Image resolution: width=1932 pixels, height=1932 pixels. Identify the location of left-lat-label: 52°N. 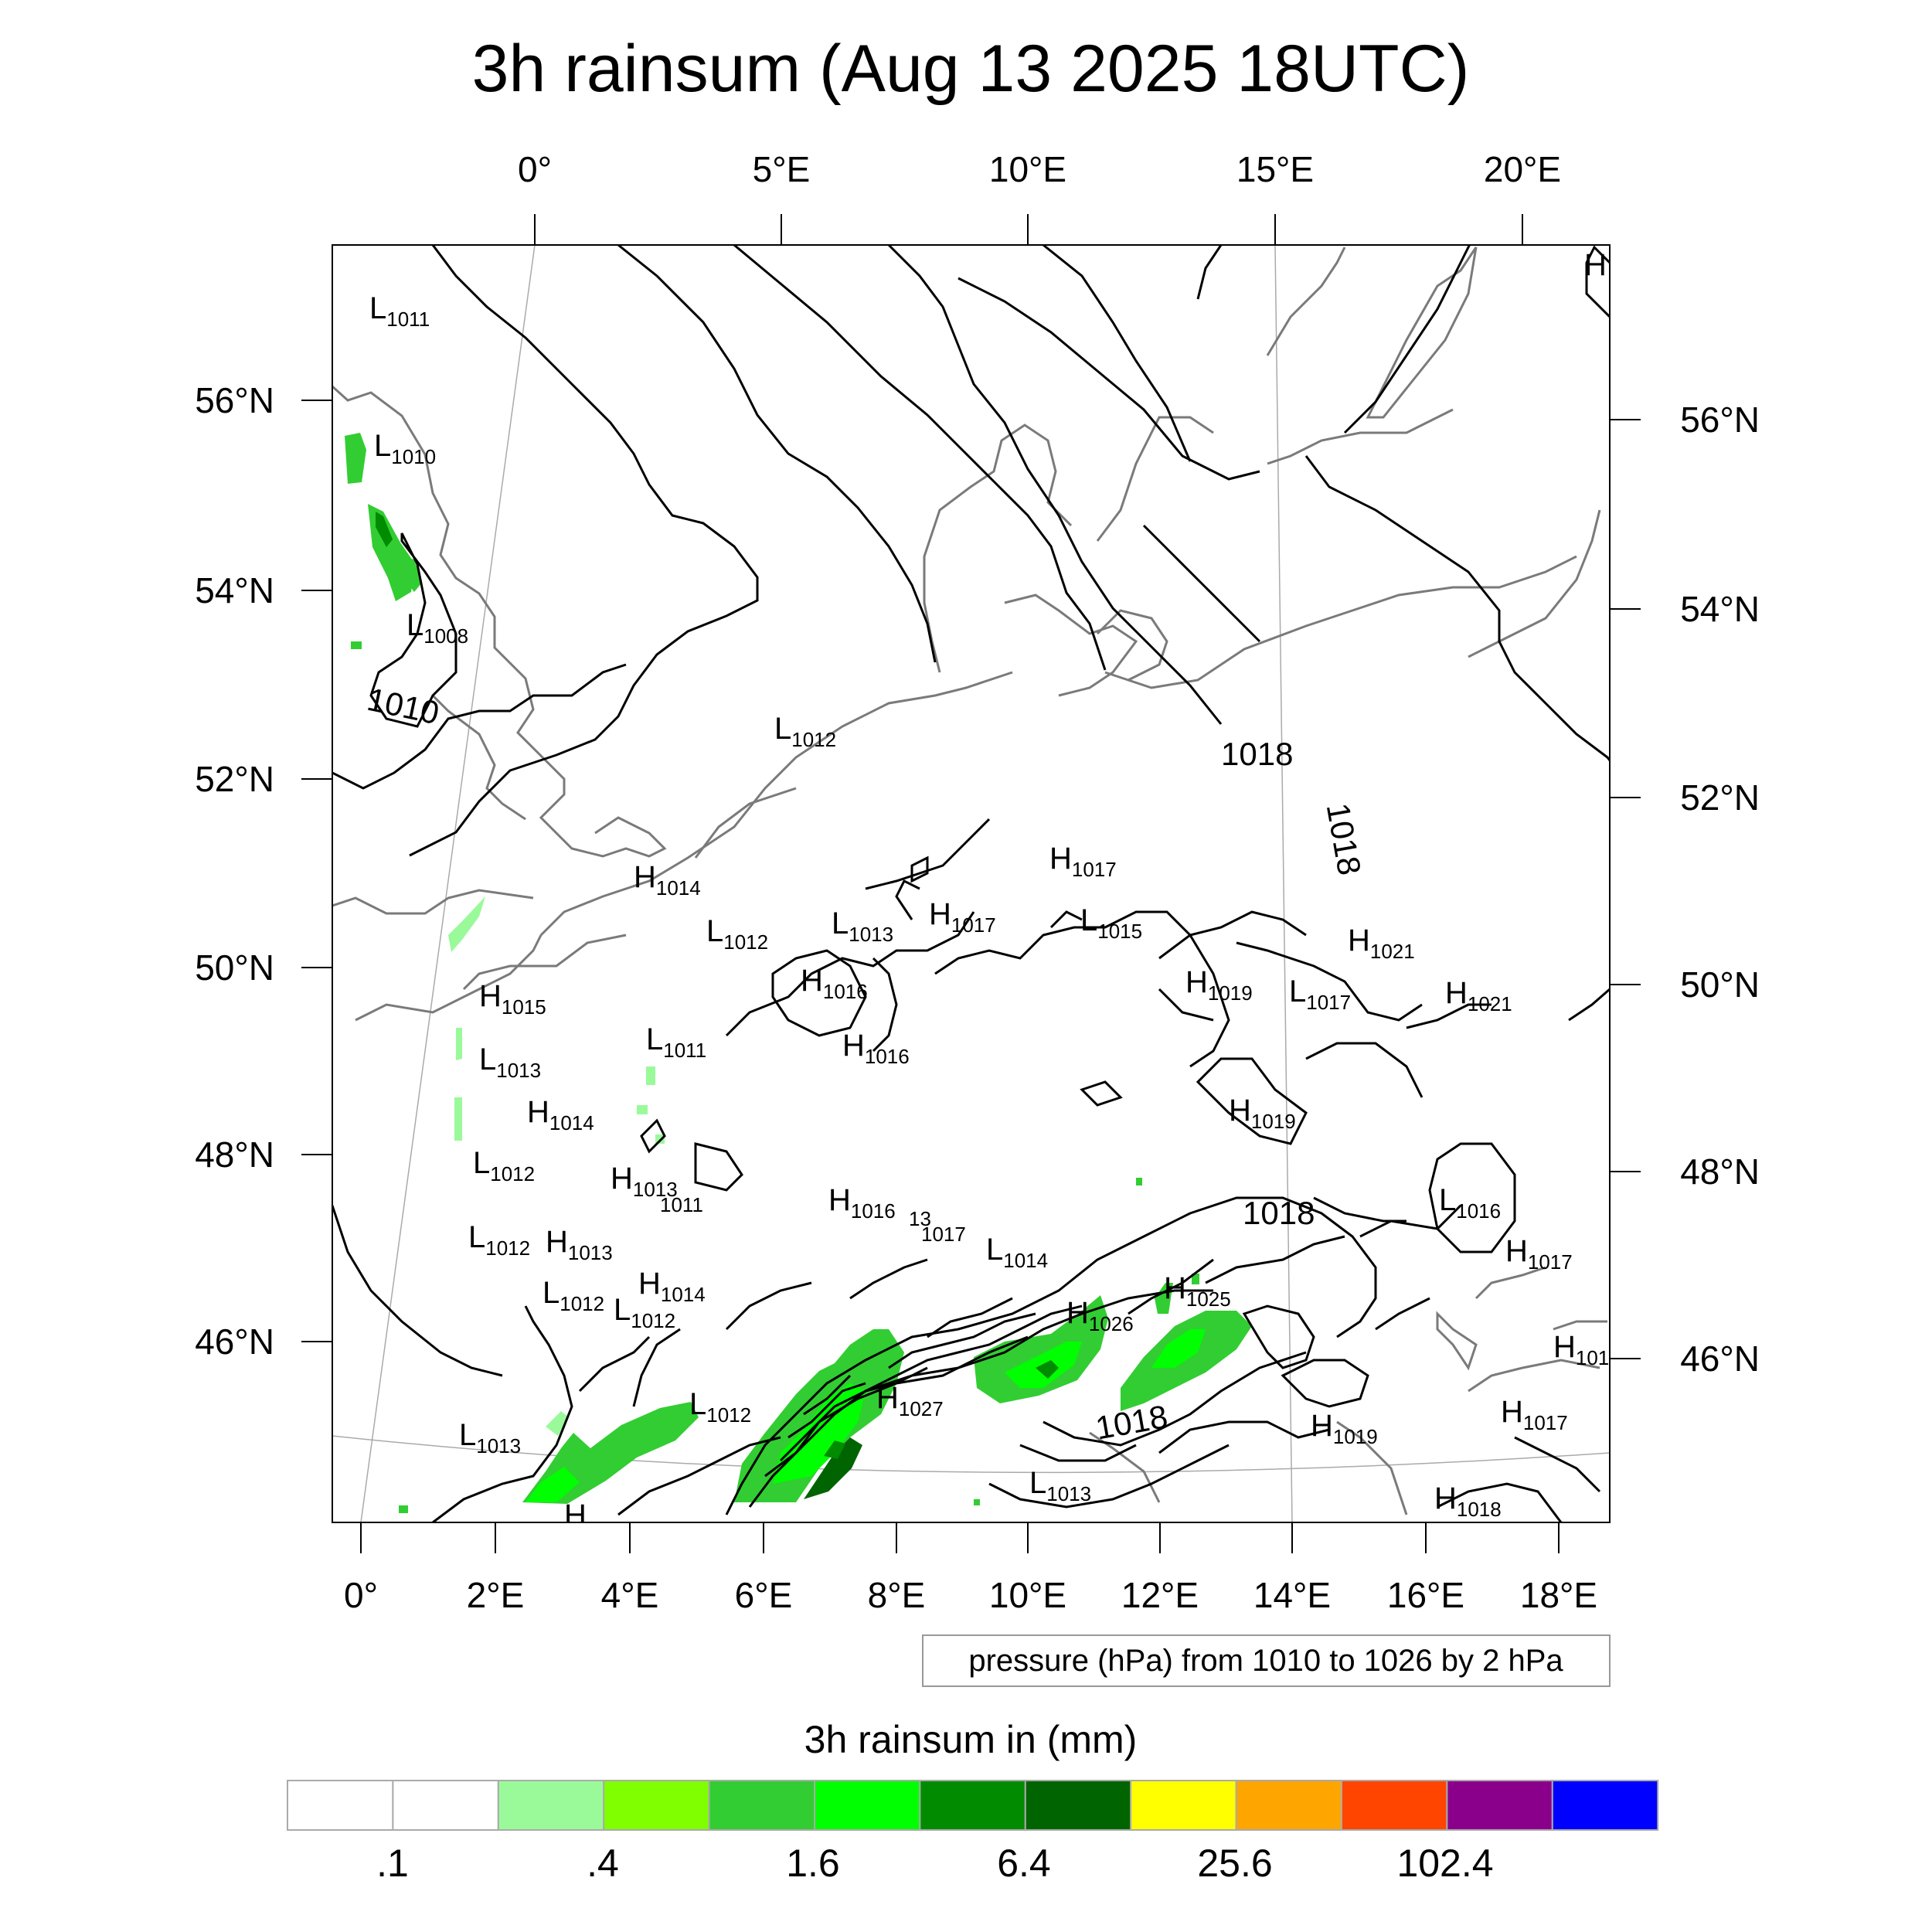
(235, 779).